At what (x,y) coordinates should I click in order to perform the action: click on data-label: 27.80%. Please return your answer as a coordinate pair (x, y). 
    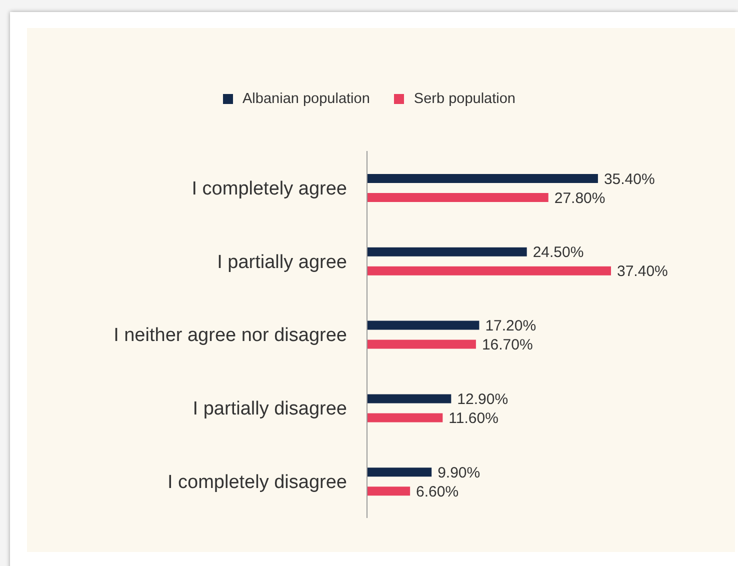
    Looking at the image, I should click on (580, 198).